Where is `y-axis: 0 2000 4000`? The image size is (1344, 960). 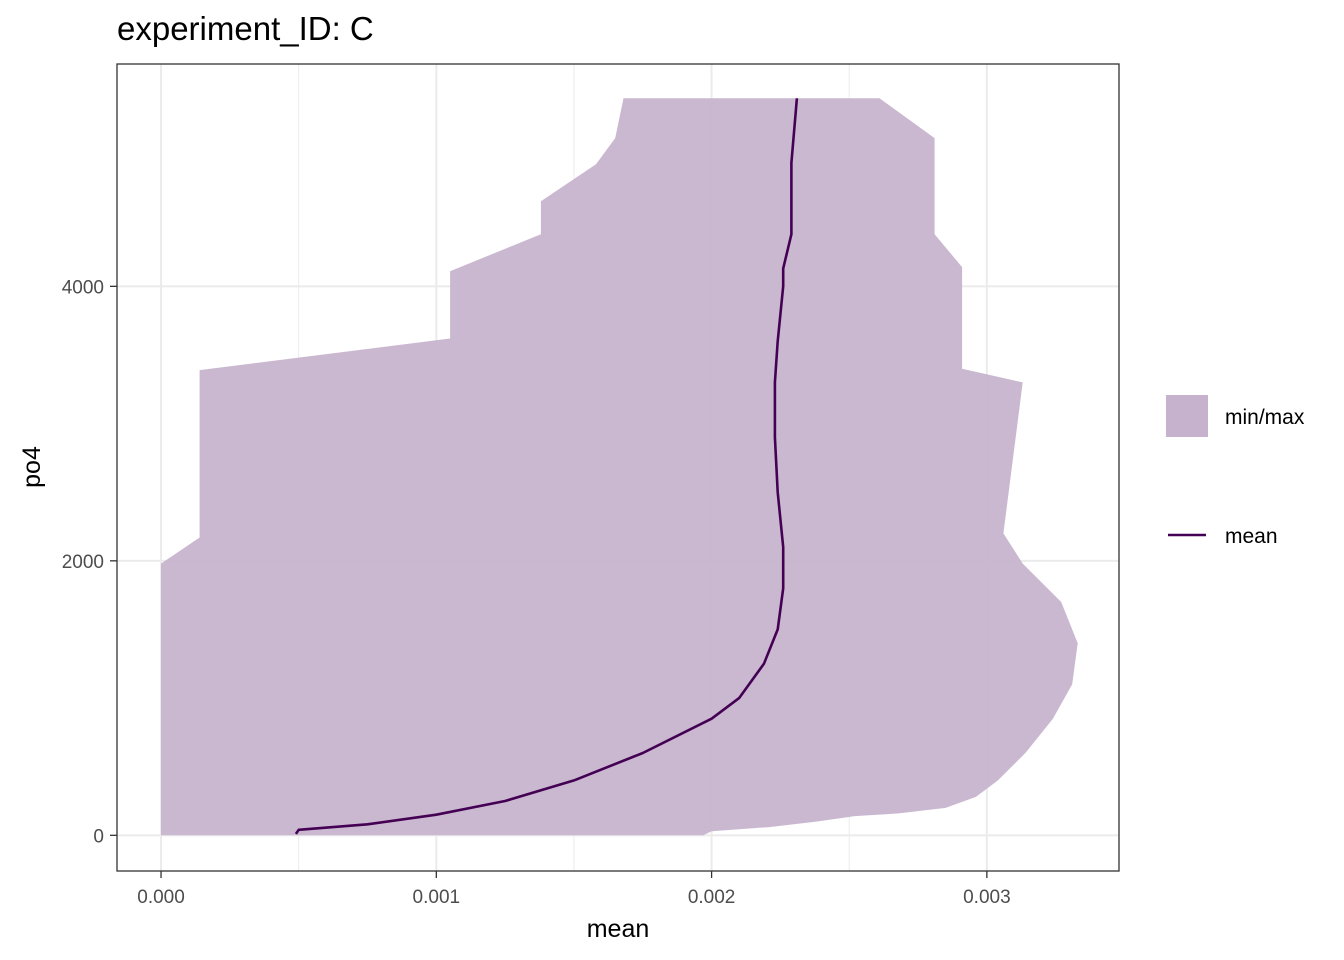 y-axis: 0 2000 4000 is located at coordinates (89, 562).